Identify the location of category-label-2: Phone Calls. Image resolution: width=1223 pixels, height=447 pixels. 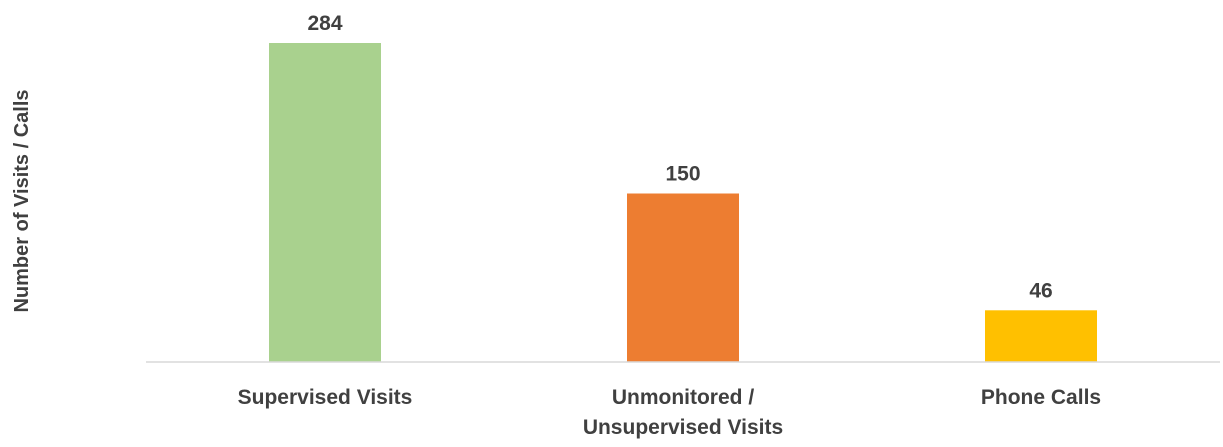
(1041, 397).